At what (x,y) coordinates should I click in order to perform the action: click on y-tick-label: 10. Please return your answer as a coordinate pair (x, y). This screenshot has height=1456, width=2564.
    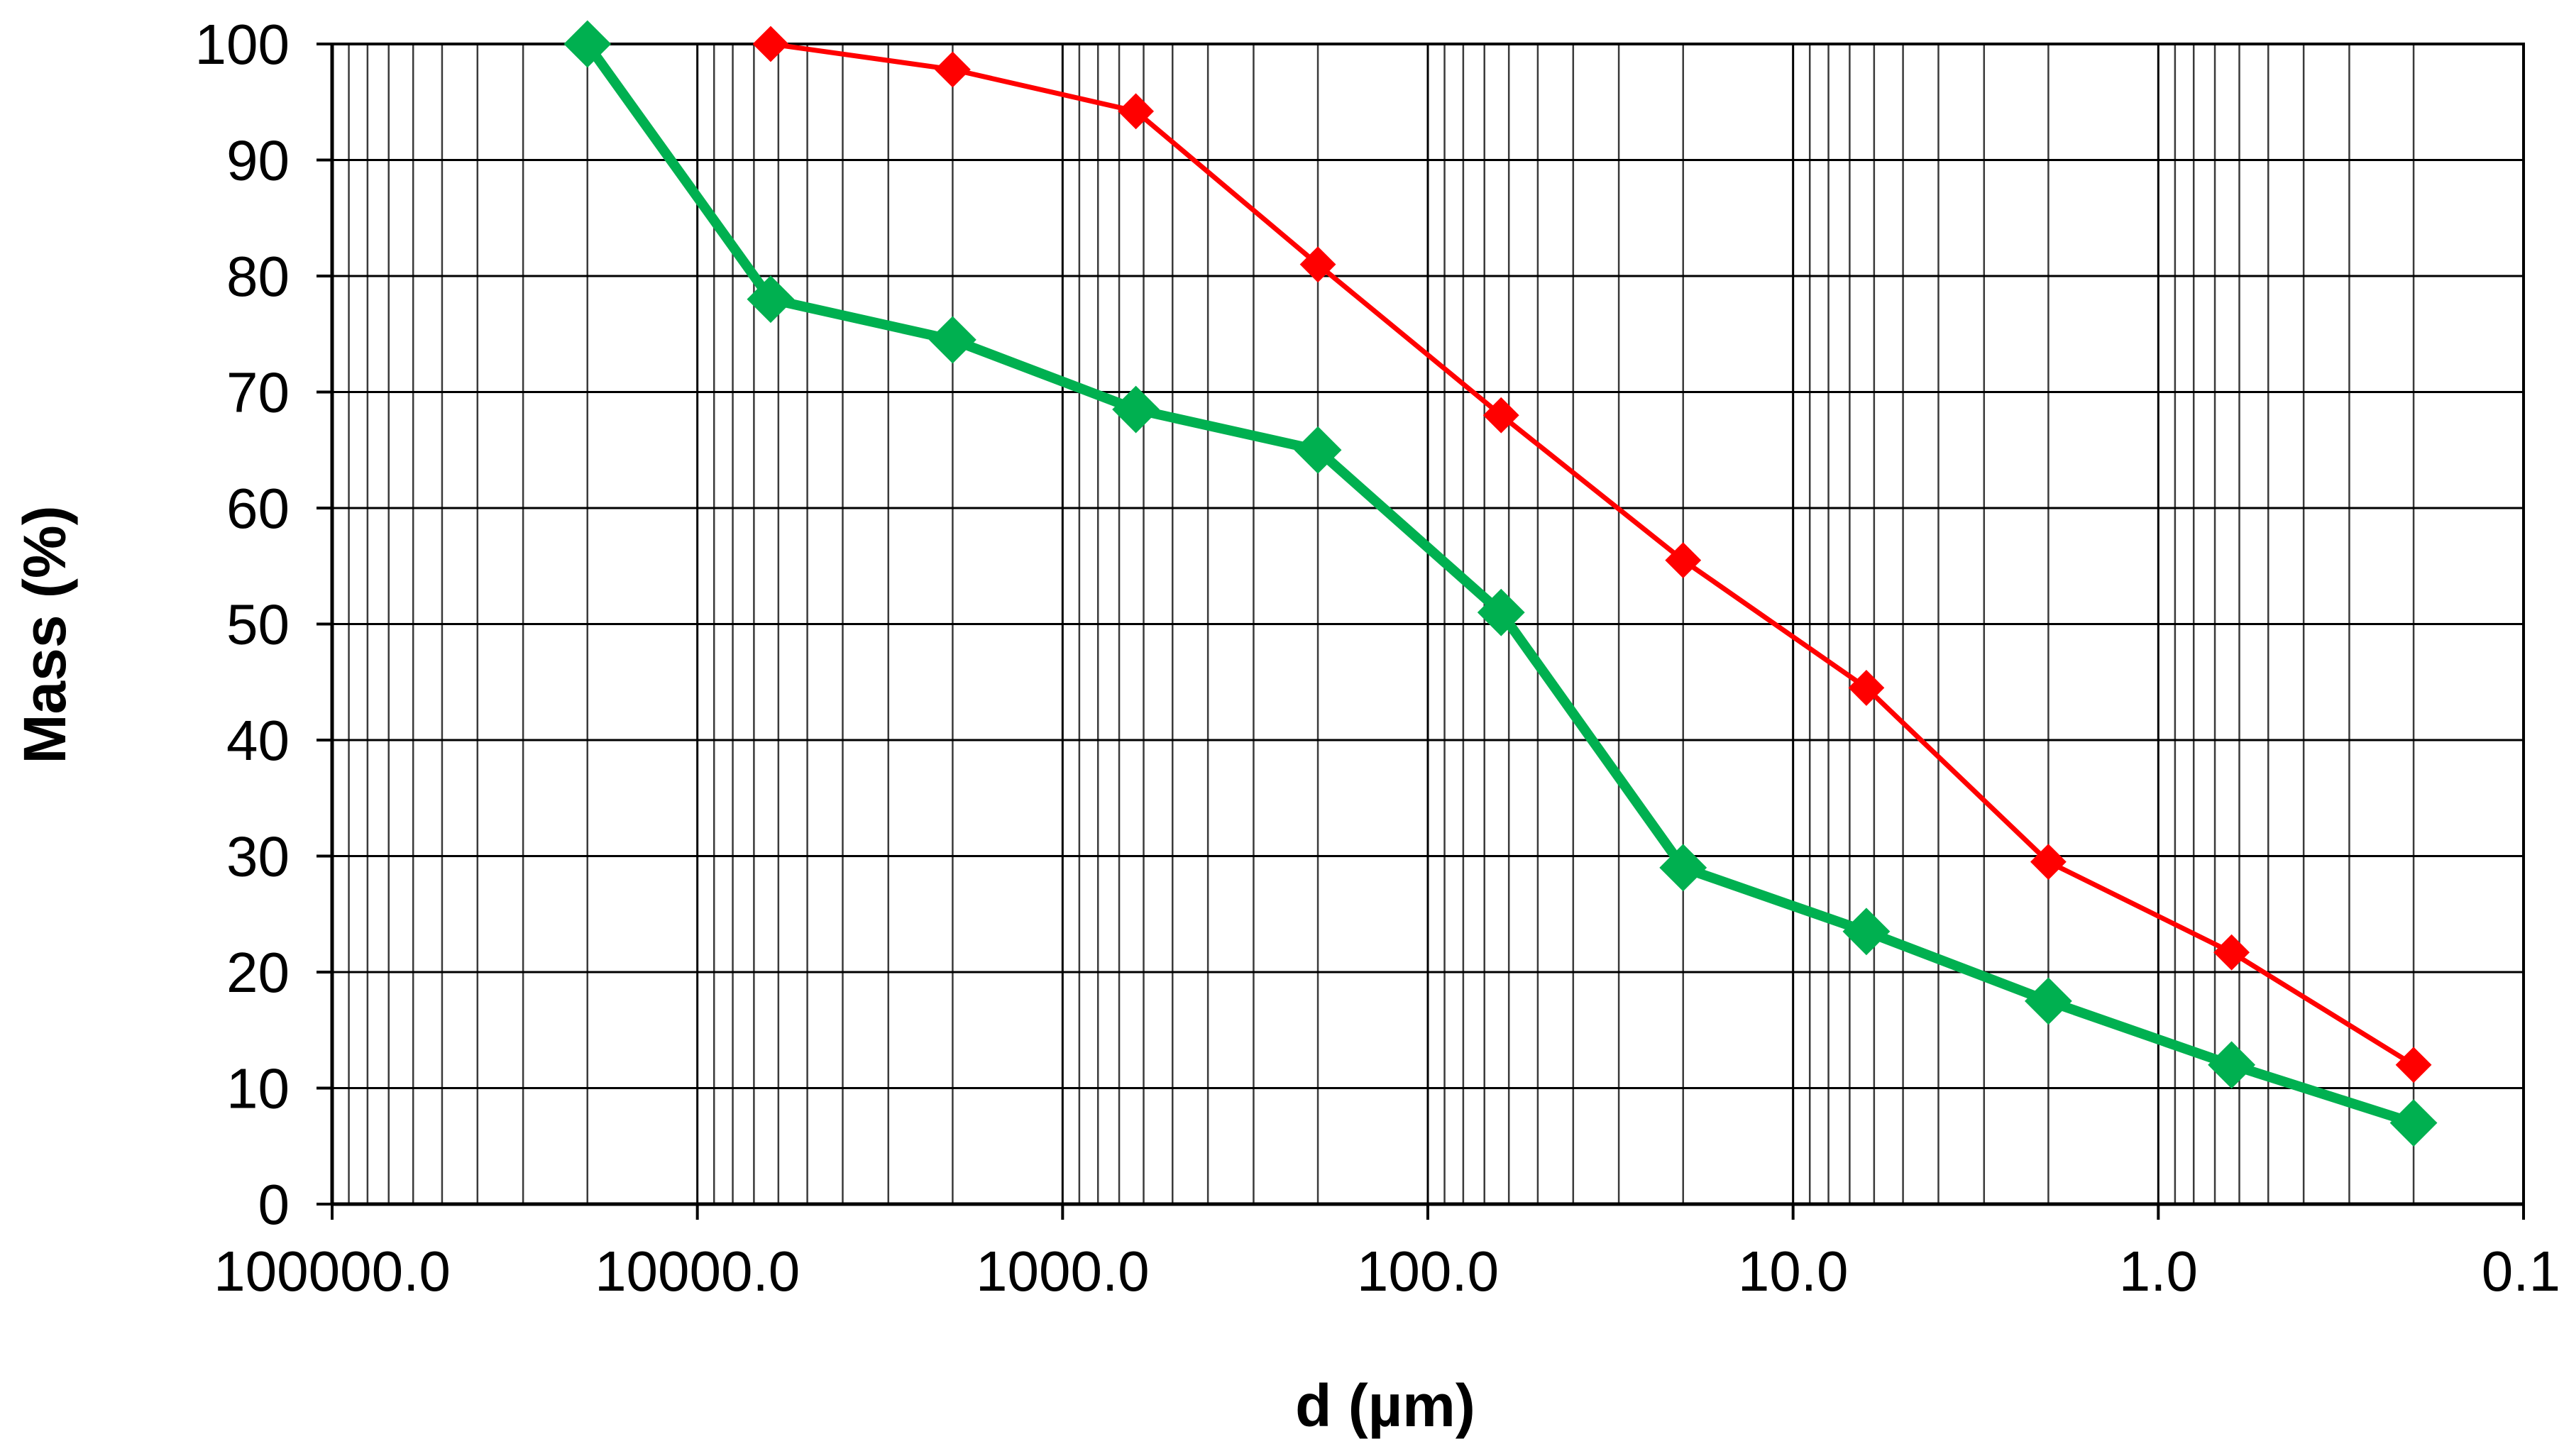
    Looking at the image, I should click on (258, 1088).